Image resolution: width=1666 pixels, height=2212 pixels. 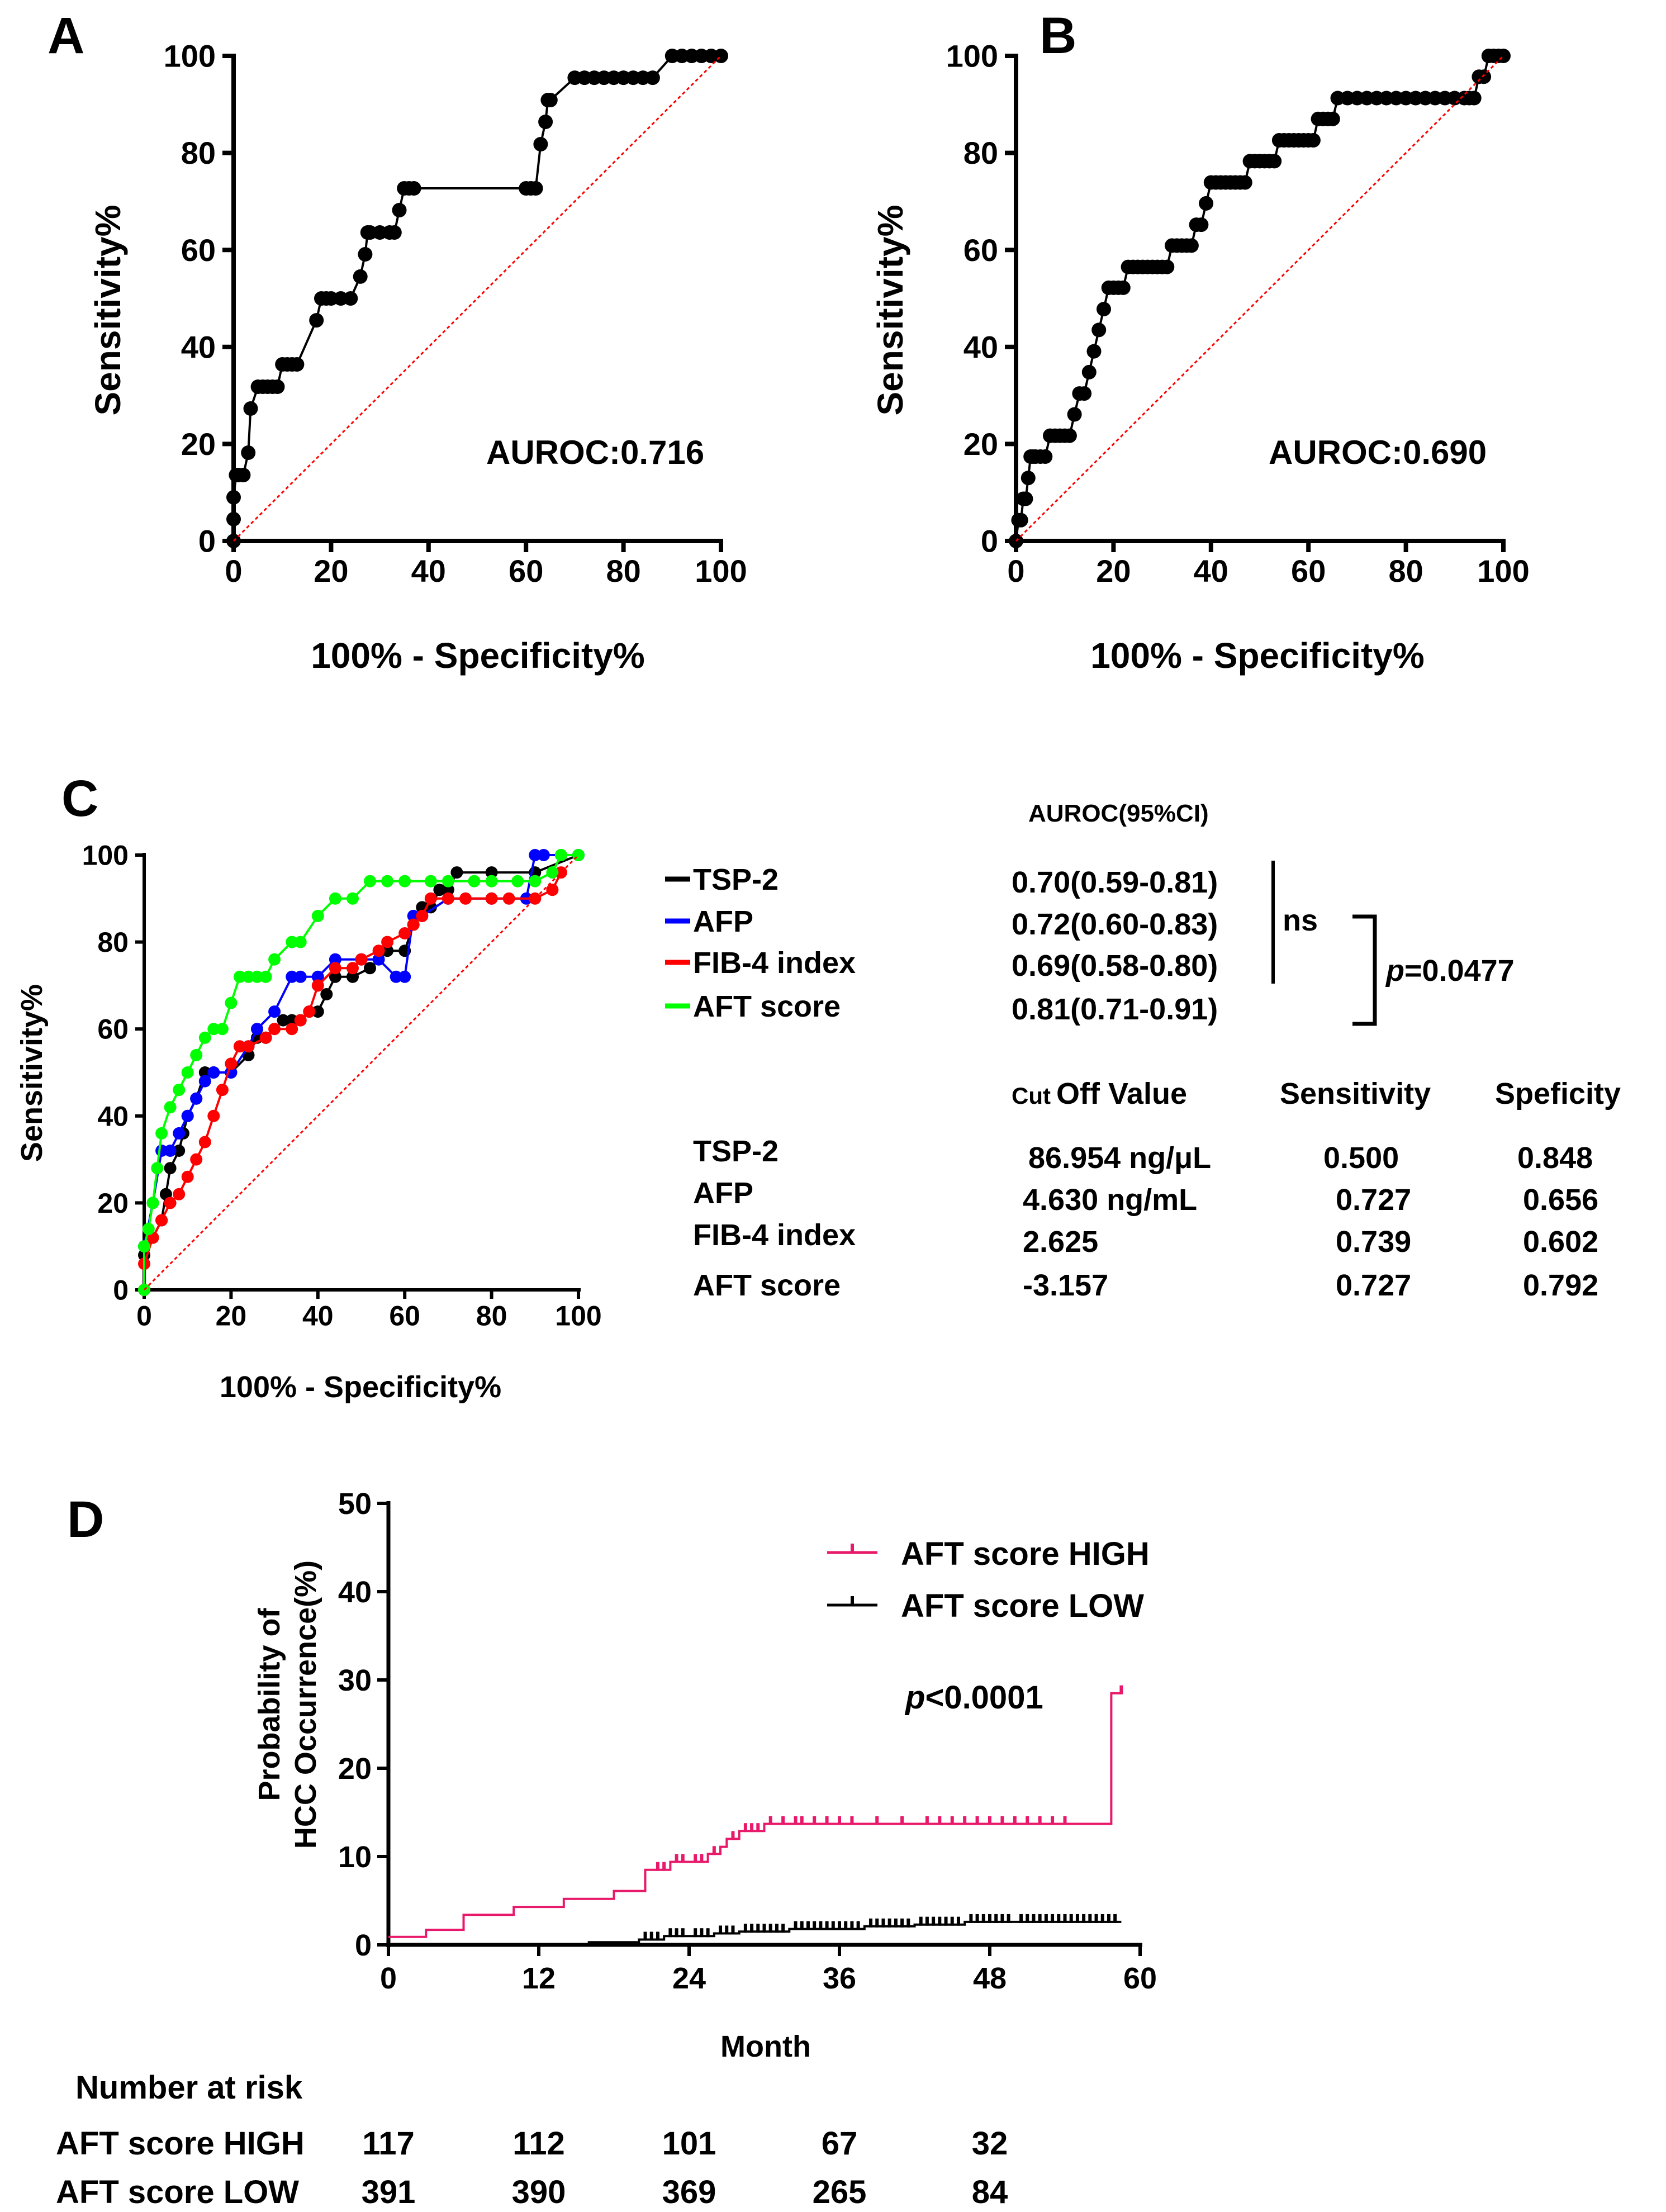 I want to click on cutoff-header-specificity: Speficity, so click(x=1558, y=1093).